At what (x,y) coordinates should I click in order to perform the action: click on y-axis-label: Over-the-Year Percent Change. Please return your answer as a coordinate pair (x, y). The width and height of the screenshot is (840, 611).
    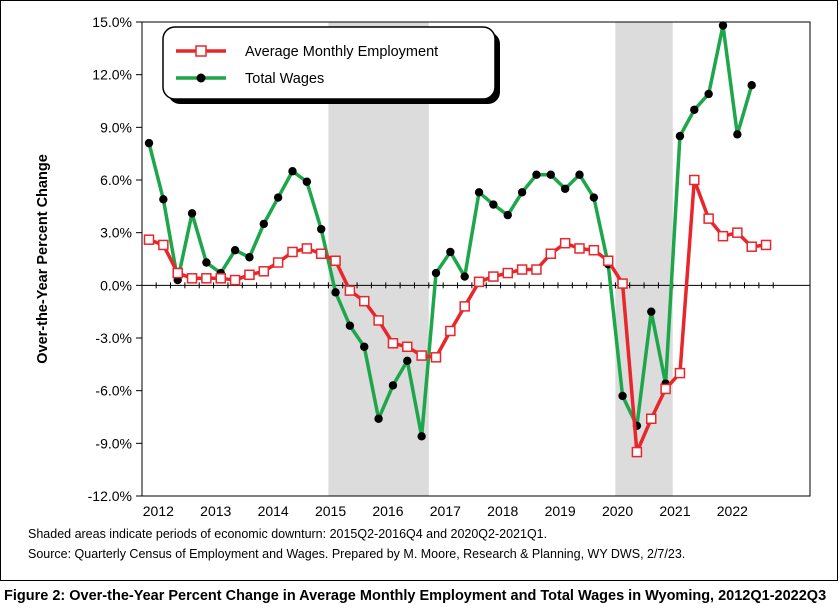
    Looking at the image, I should click on (43, 259).